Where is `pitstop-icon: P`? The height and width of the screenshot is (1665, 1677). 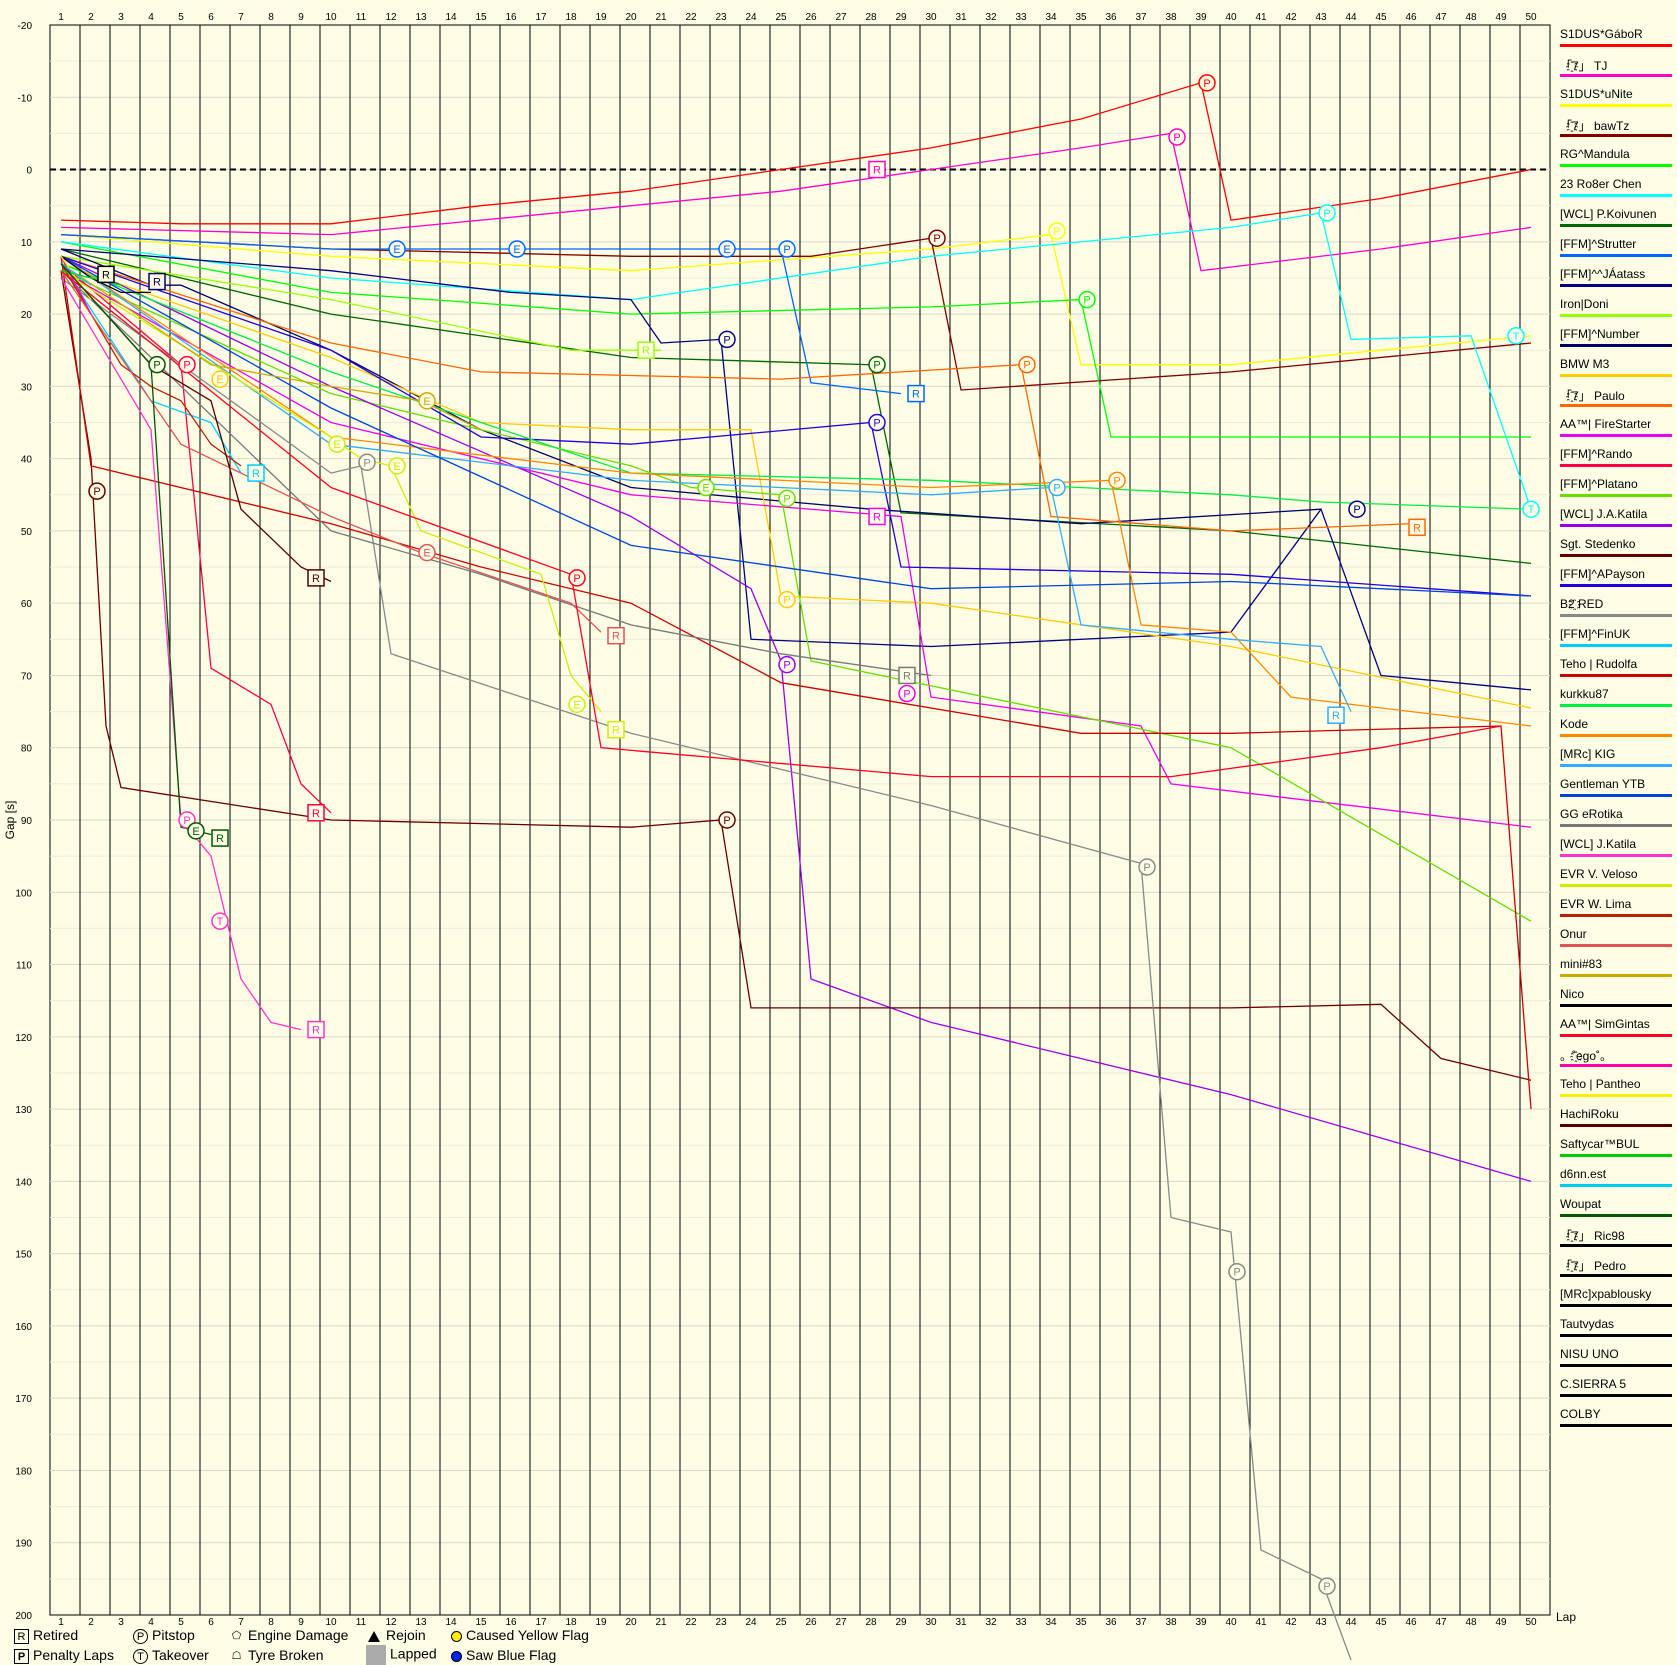
pitstop-icon: P is located at coordinates (140, 1636).